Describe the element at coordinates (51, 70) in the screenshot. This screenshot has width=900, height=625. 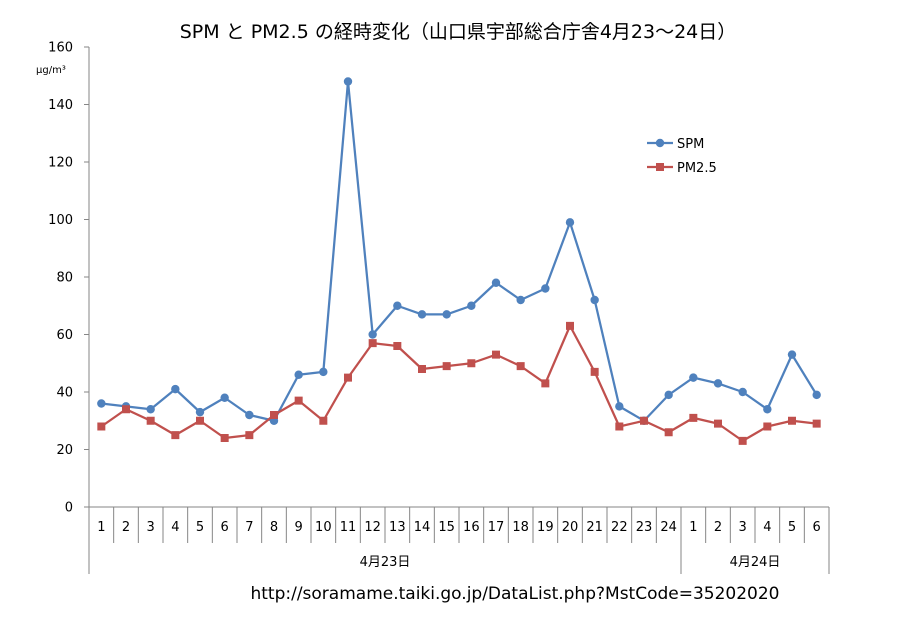
I see `y-axis-unit: μg/m³` at that location.